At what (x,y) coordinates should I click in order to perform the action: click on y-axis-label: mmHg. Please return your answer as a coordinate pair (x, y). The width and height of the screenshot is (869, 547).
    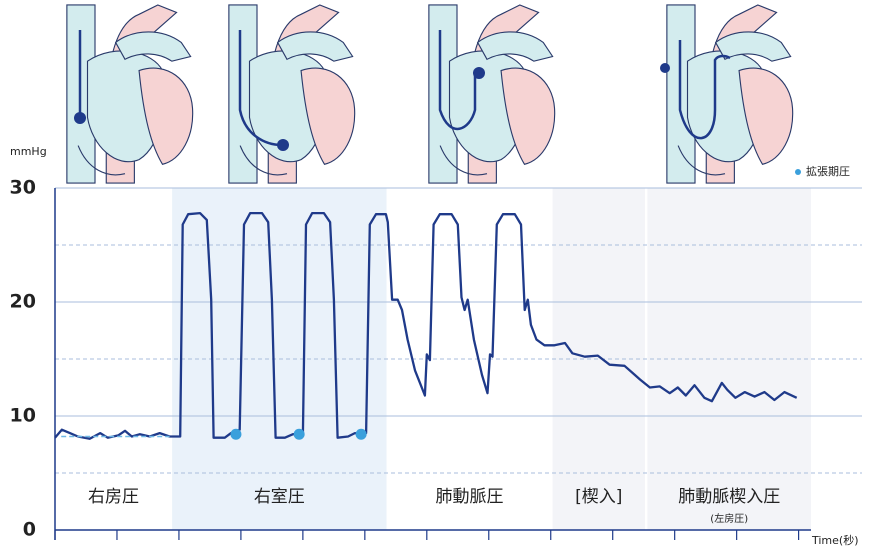
    Looking at the image, I should click on (28, 151).